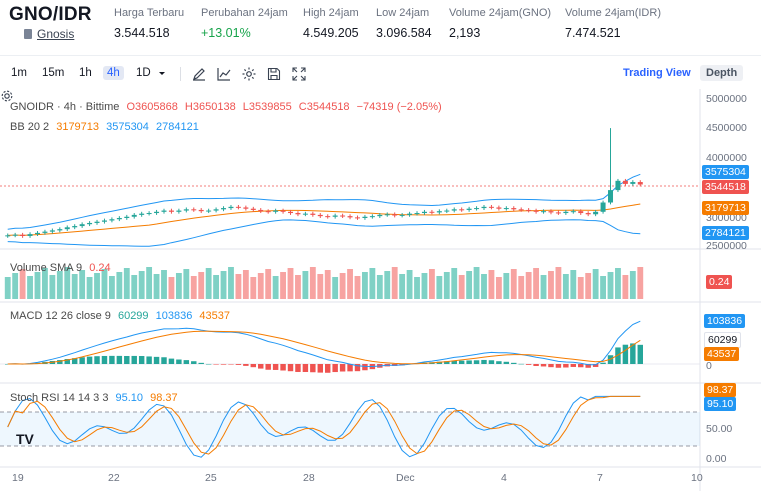  Describe the element at coordinates (726, 99) in the screenshot. I see `price-tick: 5000000` at that location.